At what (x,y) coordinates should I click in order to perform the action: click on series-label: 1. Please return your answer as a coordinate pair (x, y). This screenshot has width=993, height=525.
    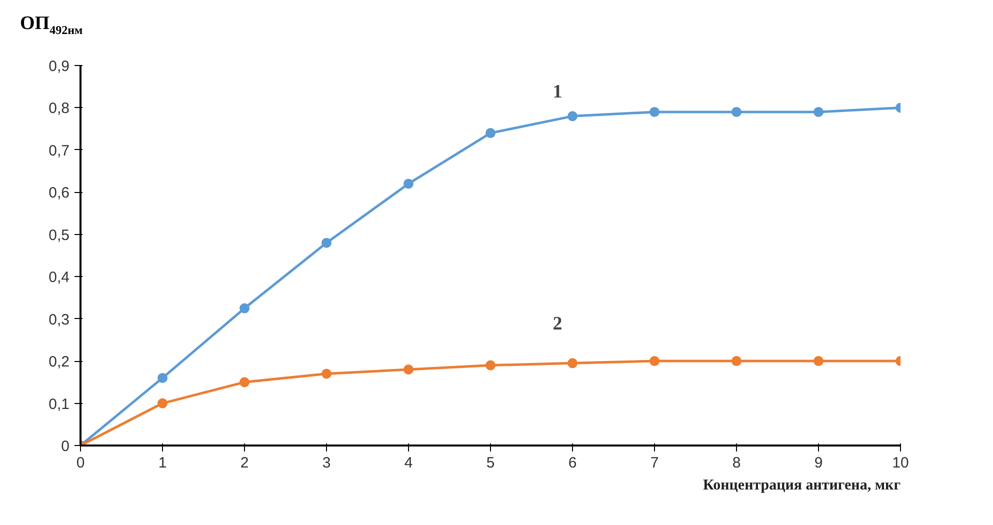
    Looking at the image, I should click on (557, 92).